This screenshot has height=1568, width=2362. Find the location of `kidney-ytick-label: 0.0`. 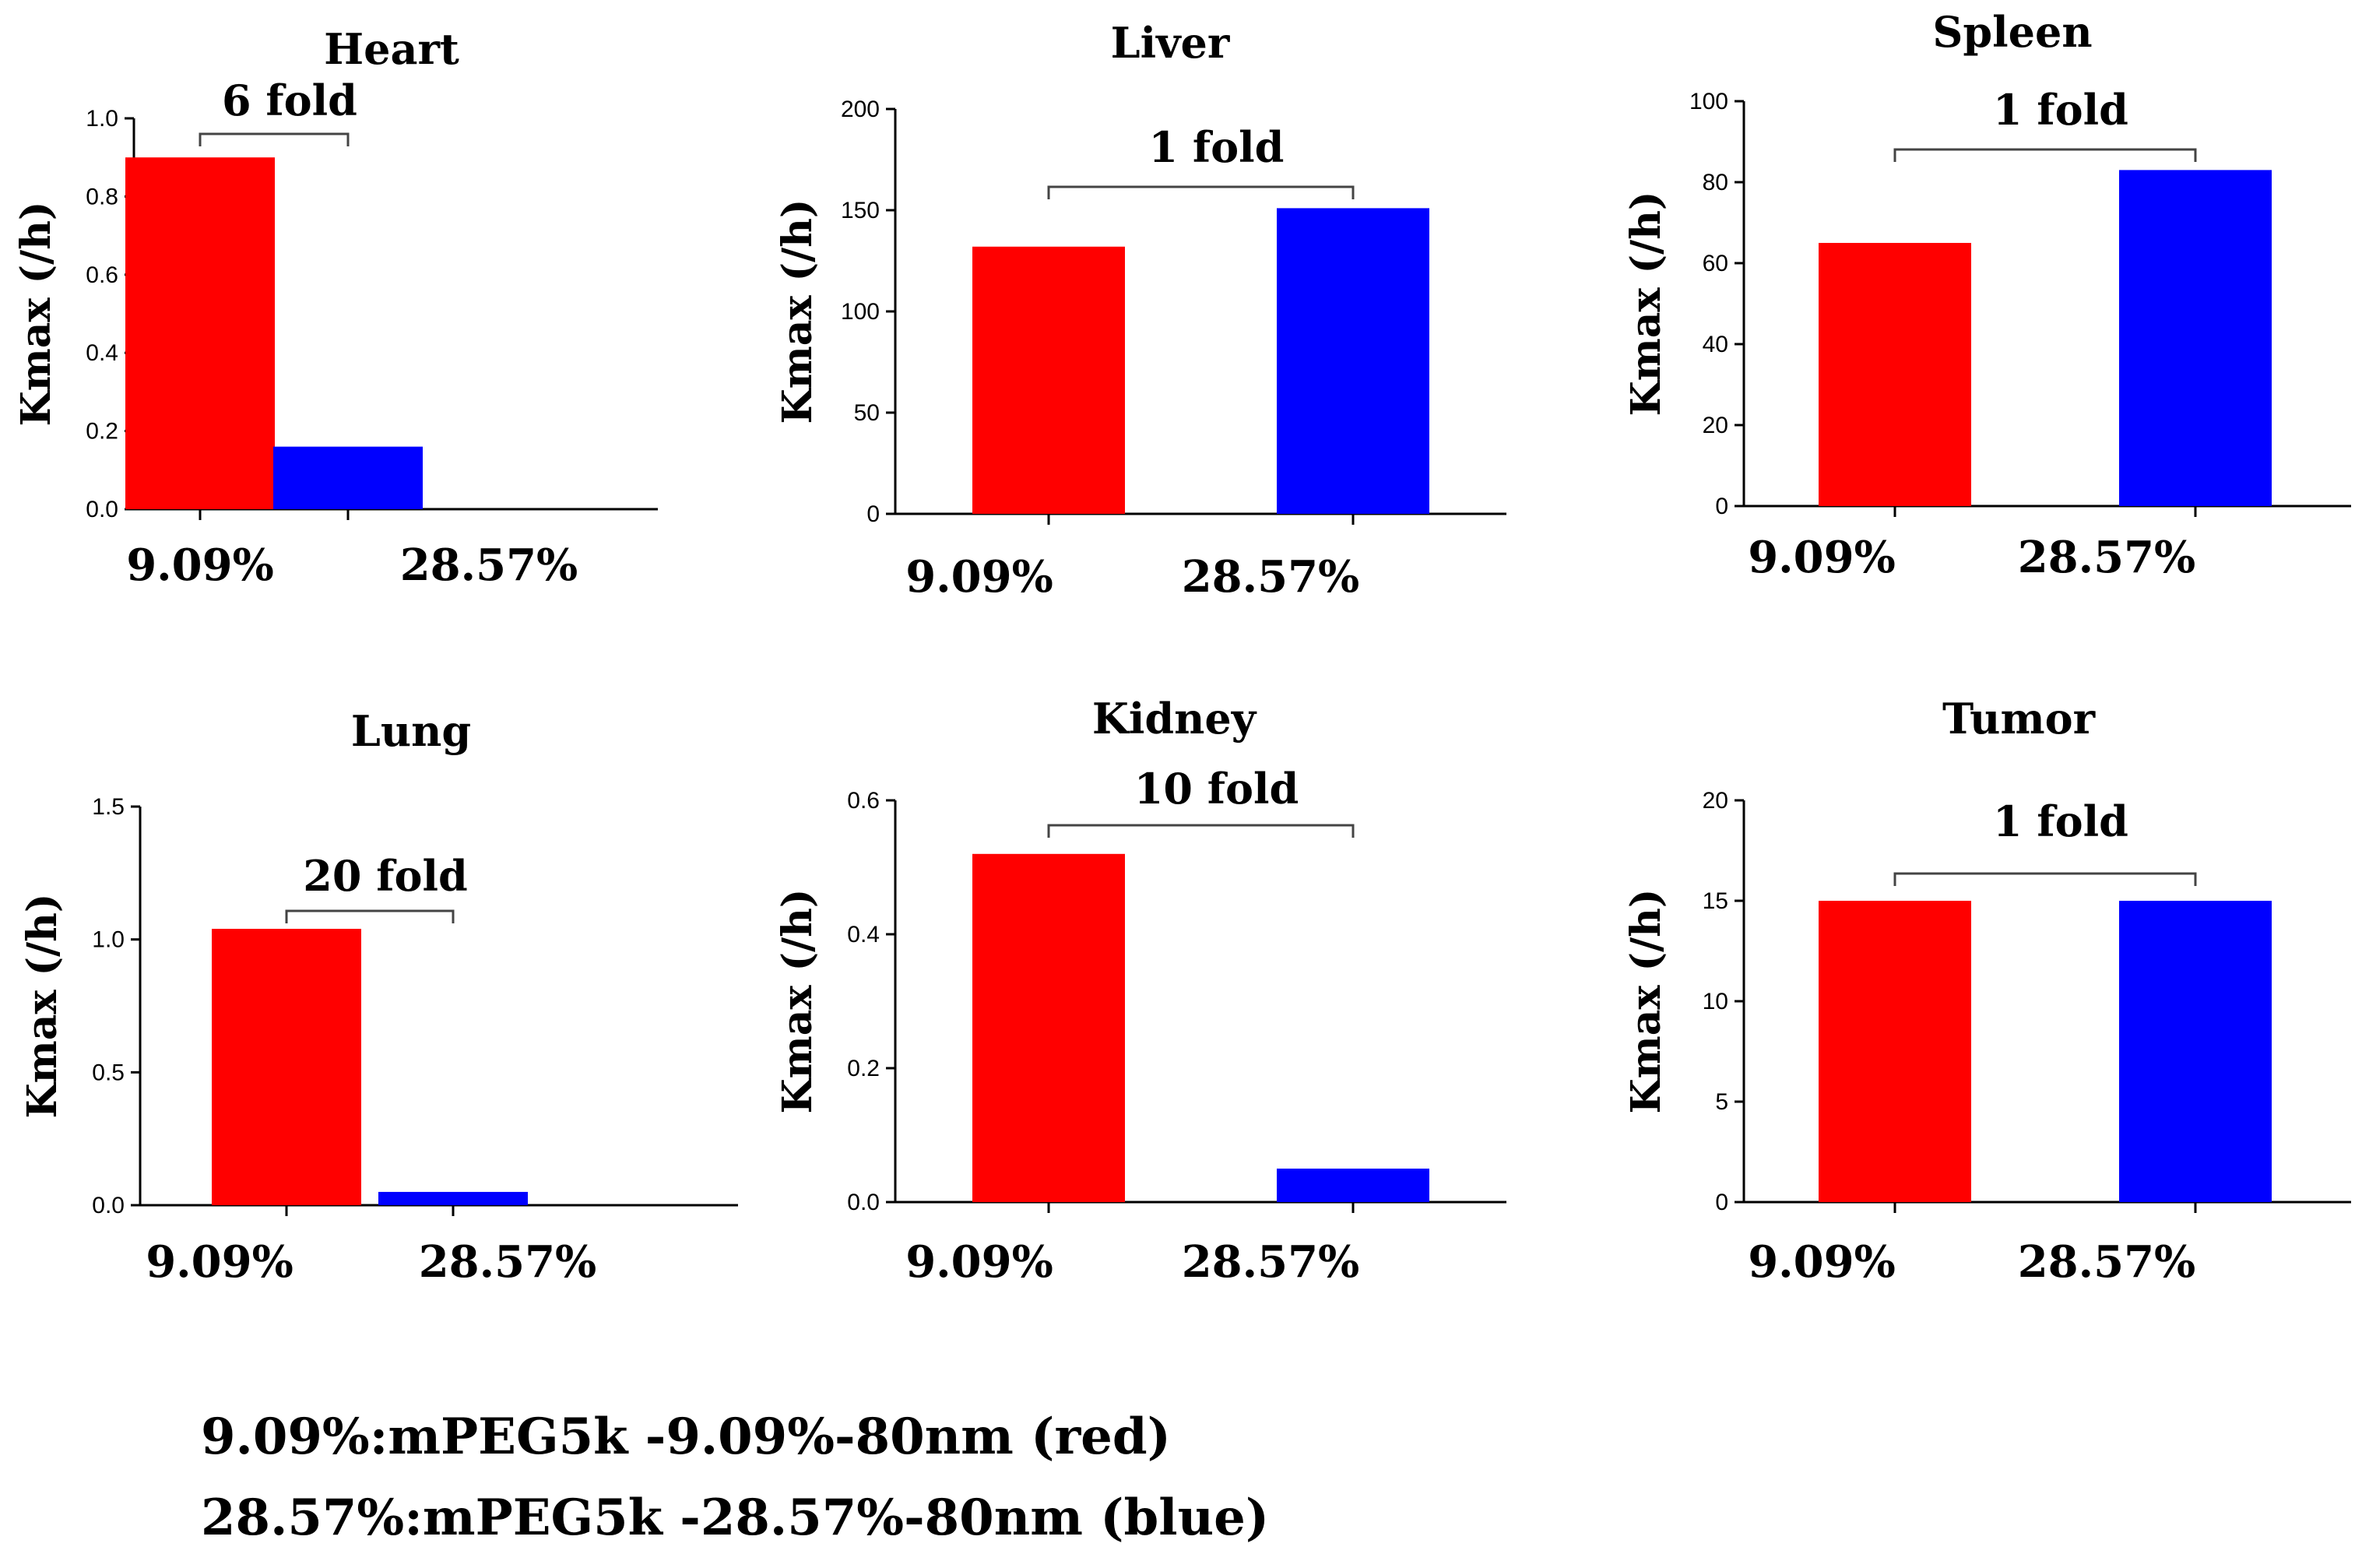

kidney-ytick-label: 0.0 is located at coordinates (863, 1202).